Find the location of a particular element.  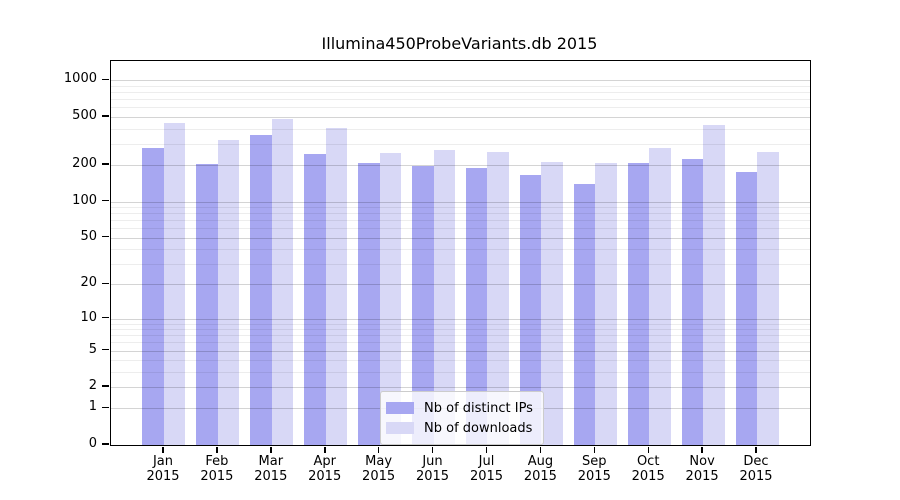

legend-item-distinct-ips: Nb of distinct IPs is located at coordinates (459, 408).